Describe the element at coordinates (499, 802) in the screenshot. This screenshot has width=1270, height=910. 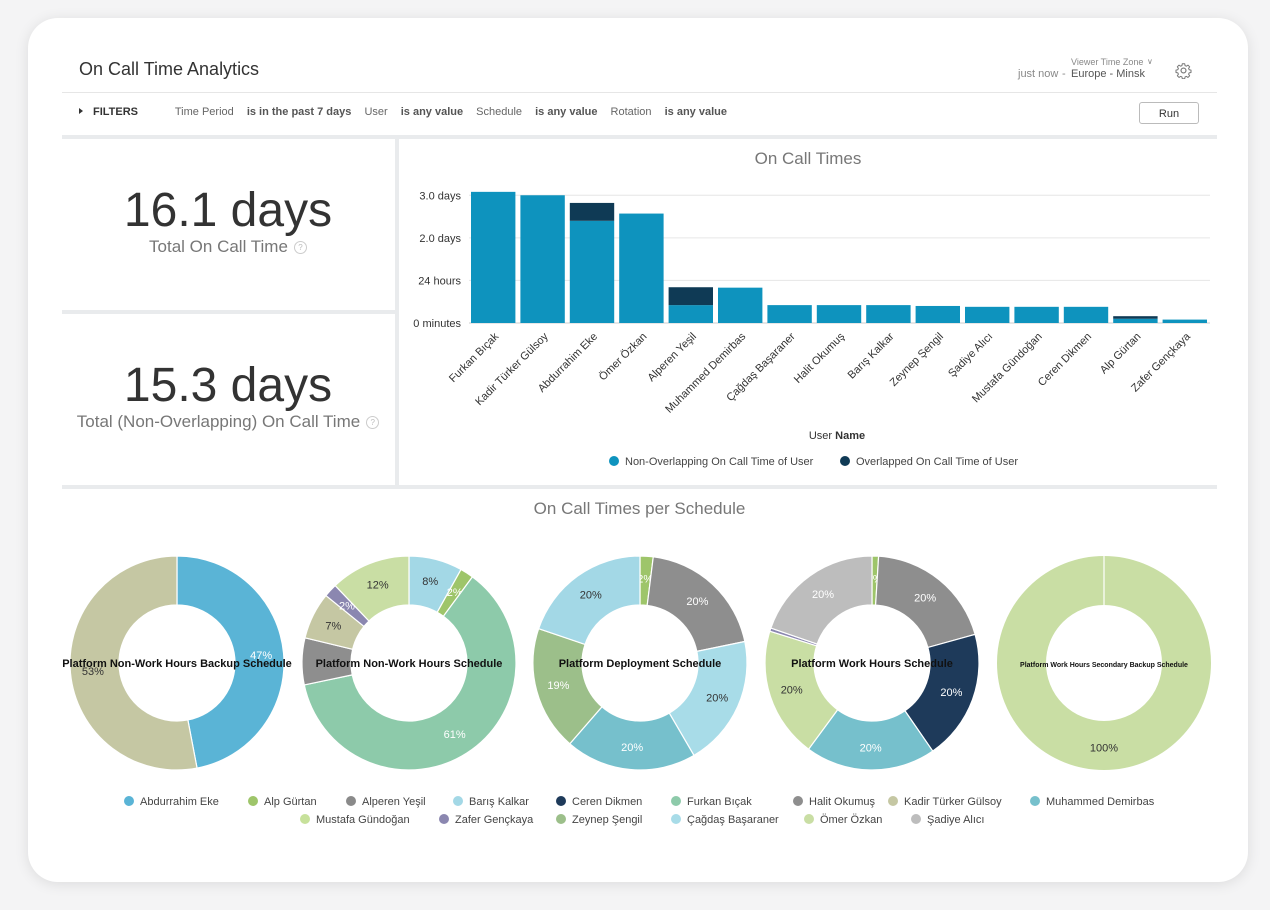
I see `legend-label: Barış Kalkar` at that location.